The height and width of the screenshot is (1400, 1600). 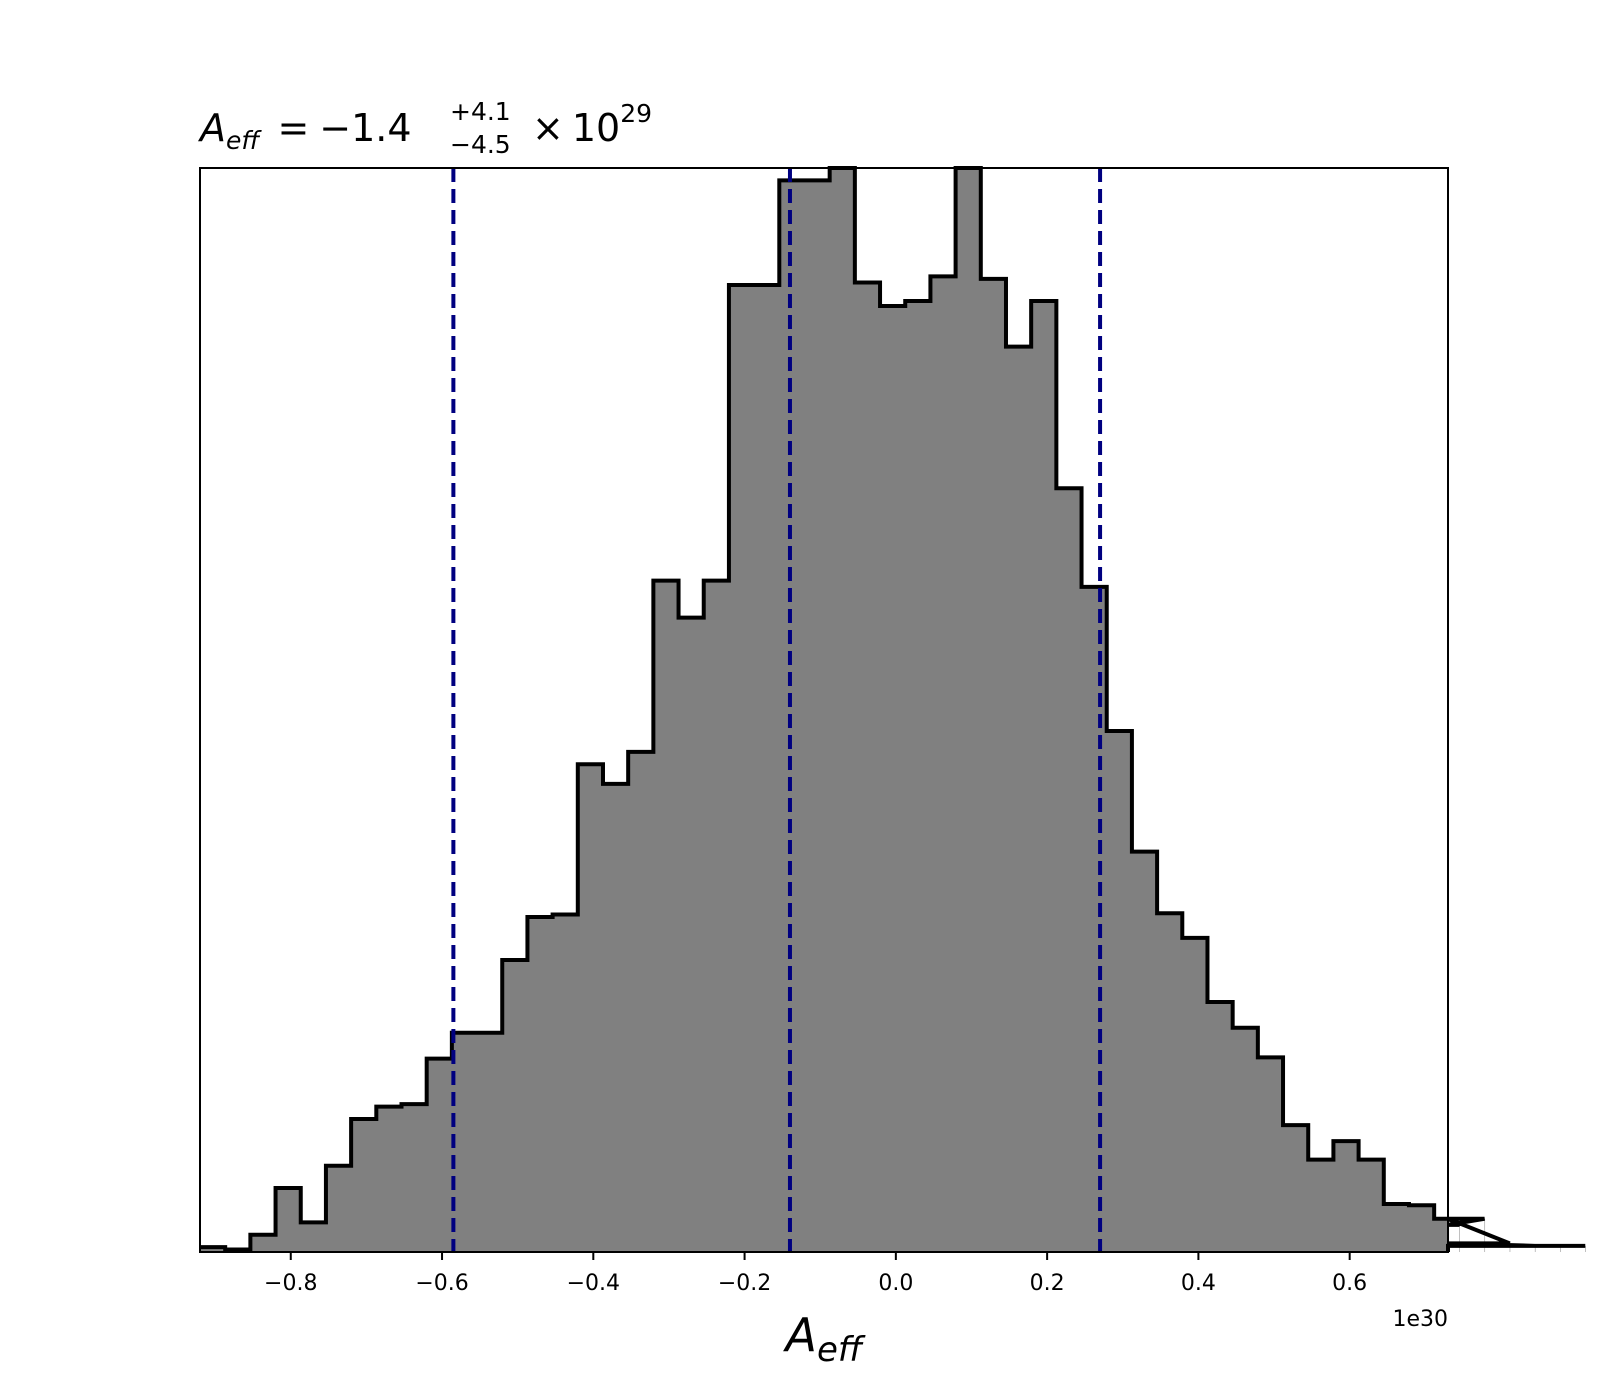 I want to click on x-tick-label: −0.4, so click(x=593, y=1283).